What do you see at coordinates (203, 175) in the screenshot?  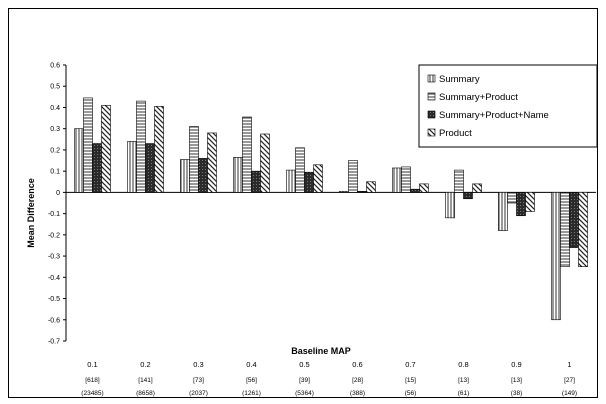 I see `bar-summary-product-name-0.3` at bounding box center [203, 175].